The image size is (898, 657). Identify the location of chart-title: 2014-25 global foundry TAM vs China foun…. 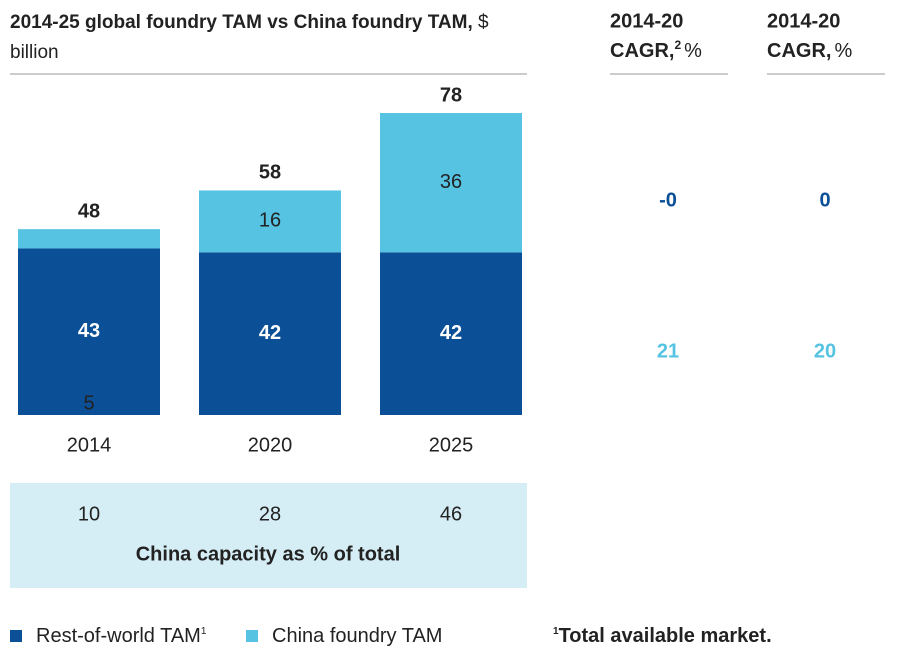
(267, 38).